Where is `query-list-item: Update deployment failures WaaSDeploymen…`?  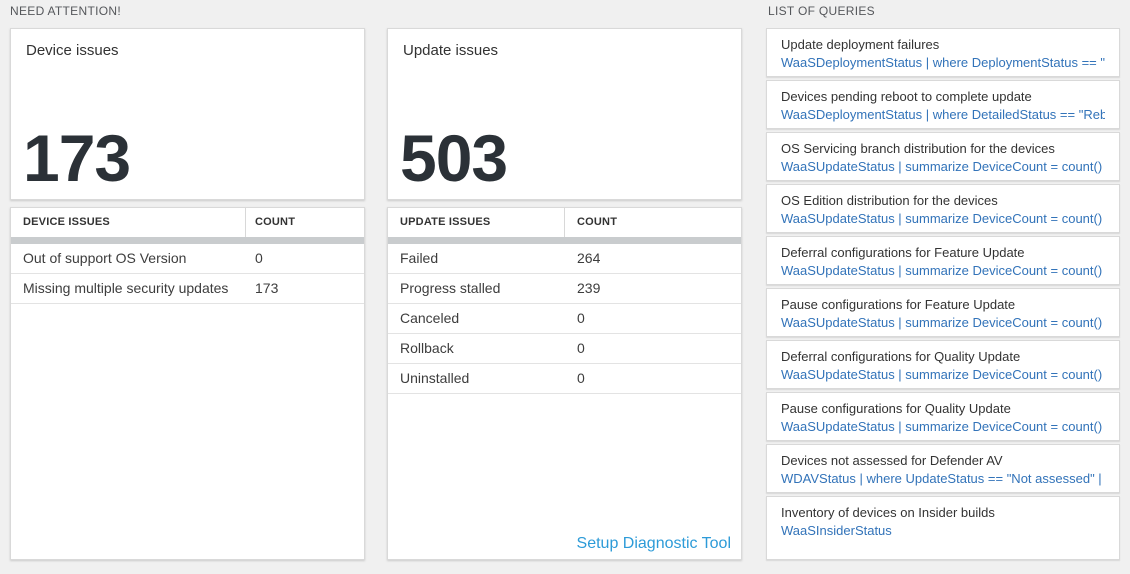
query-list-item: Update deployment failures WaaSDeploymen… is located at coordinates (943, 52).